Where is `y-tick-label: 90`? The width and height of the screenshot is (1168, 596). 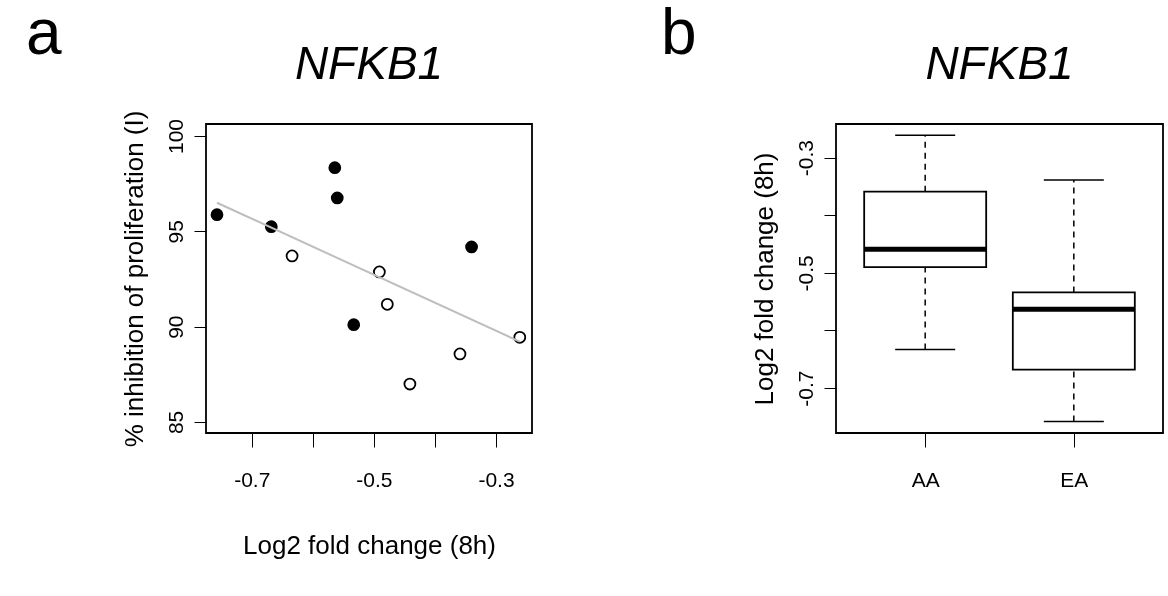
y-tick-label: 90 is located at coordinates (175, 327).